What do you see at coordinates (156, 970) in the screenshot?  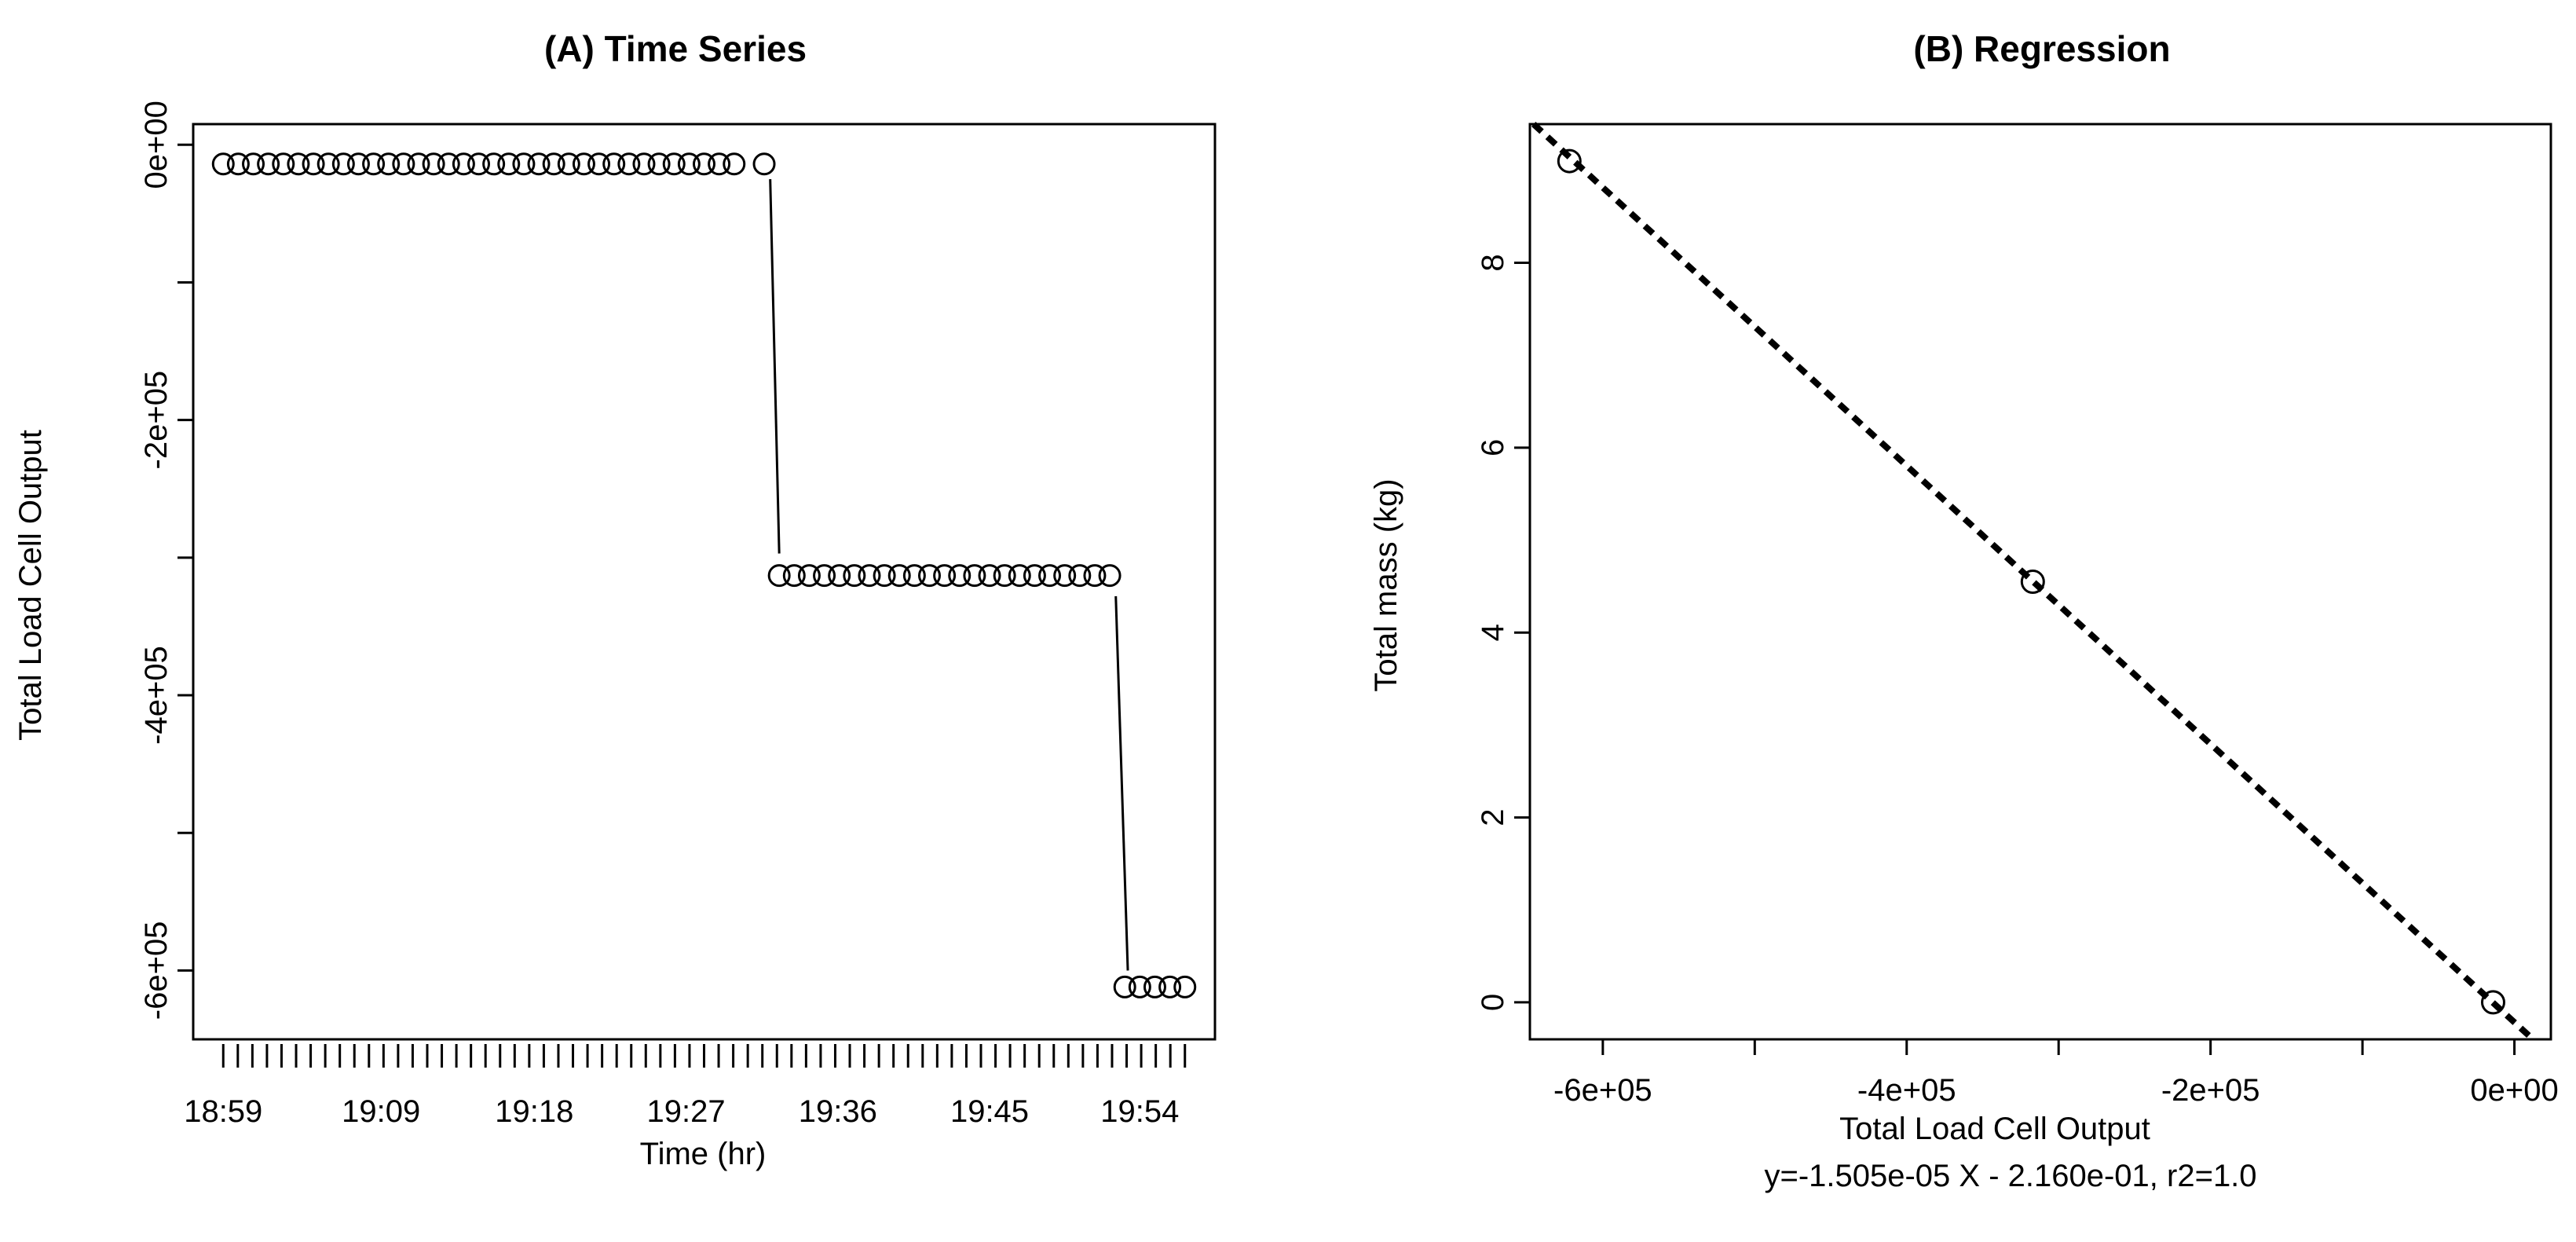 I see `panel-a-y-tick-label: -6e+05` at bounding box center [156, 970].